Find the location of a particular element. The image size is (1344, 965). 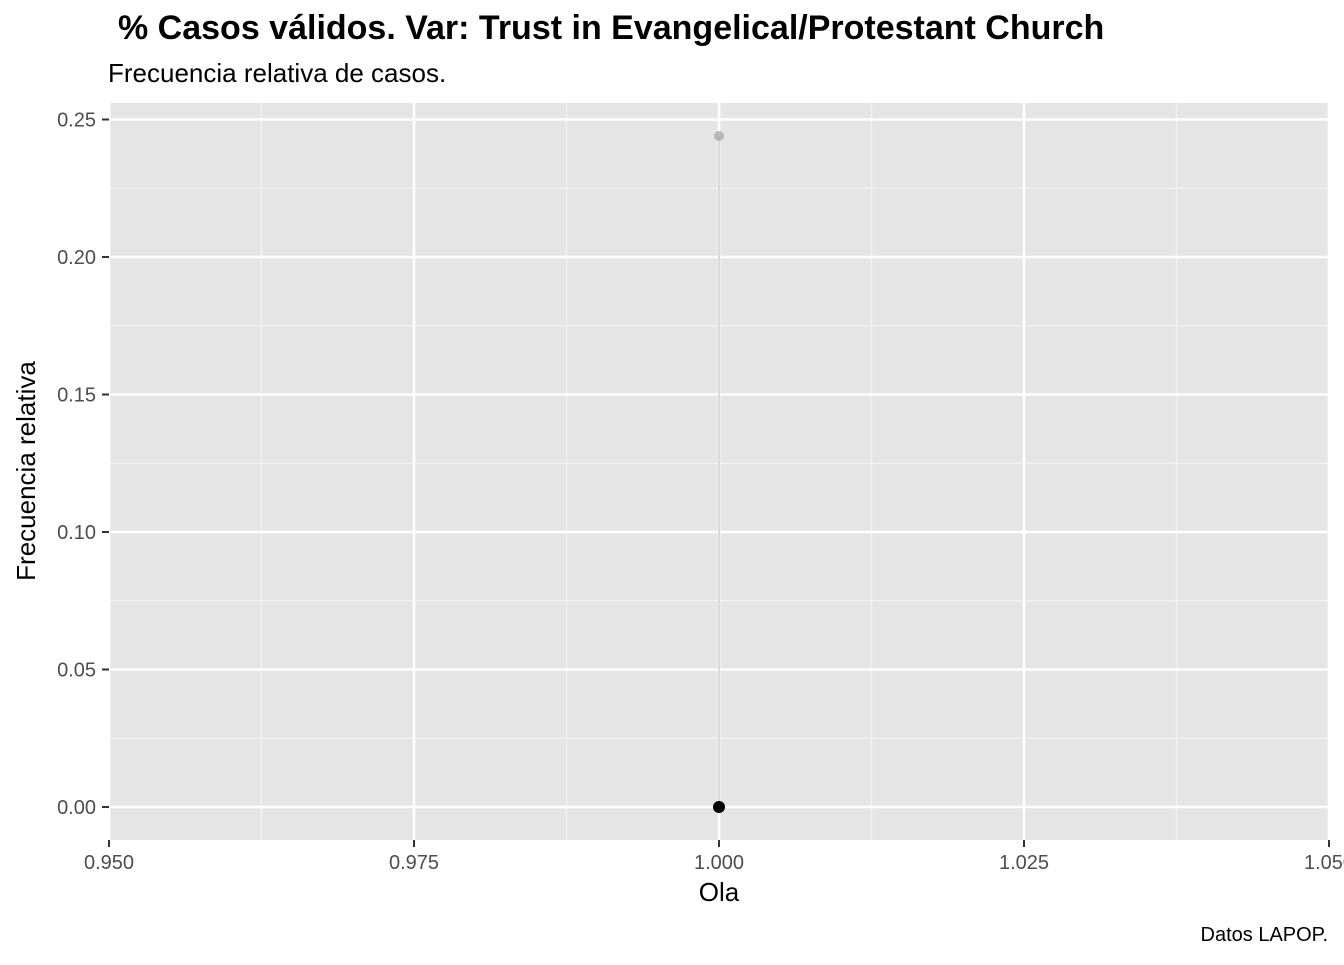

x-tick-label: 1.050 is located at coordinates (1324, 863).